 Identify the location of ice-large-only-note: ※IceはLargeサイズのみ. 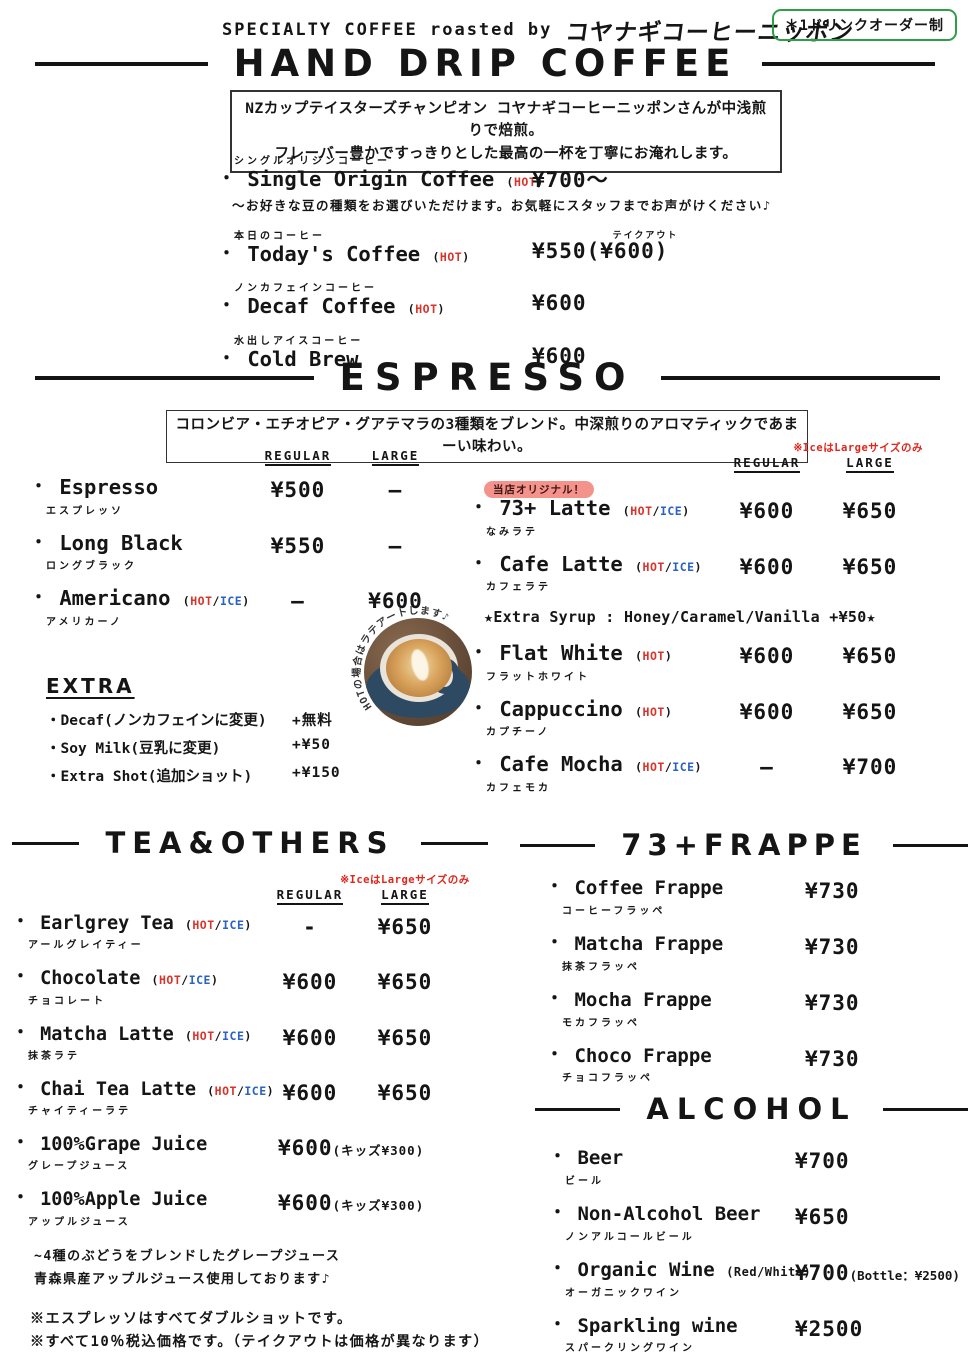
(405, 880).